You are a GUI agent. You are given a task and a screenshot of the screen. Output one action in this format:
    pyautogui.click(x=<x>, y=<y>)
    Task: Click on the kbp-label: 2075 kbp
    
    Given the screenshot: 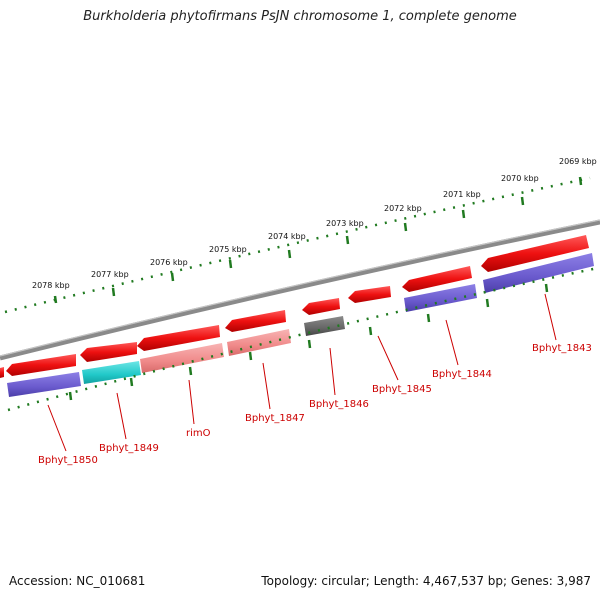 What is the action you would take?
    pyautogui.click(x=228, y=249)
    